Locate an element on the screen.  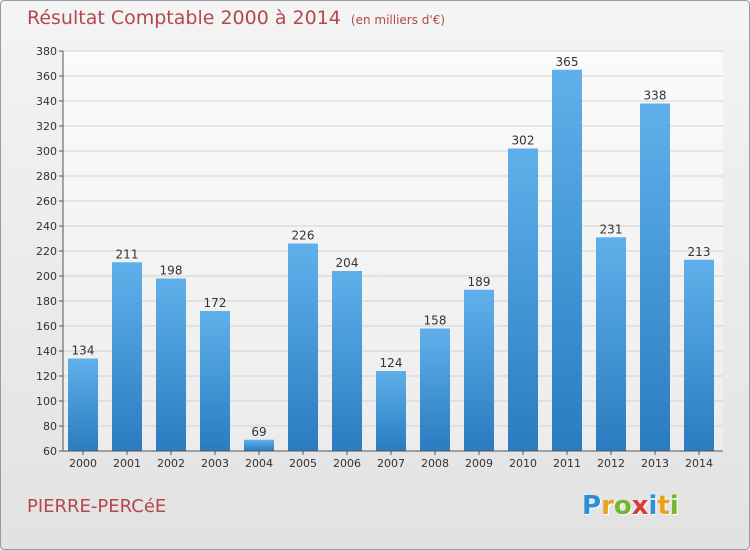
y-tick-label: 180 is located at coordinates (46, 301).